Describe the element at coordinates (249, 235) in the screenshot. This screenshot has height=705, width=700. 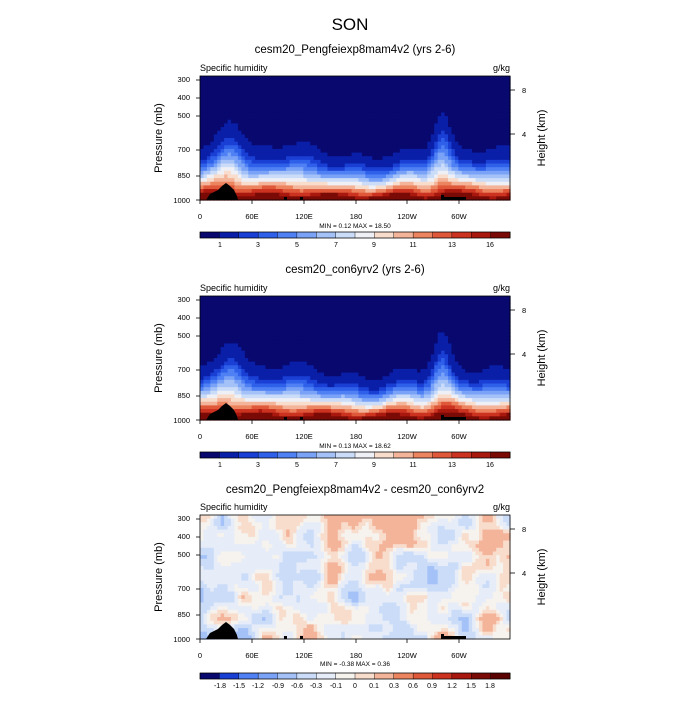
I see `colorbar-swatch` at that location.